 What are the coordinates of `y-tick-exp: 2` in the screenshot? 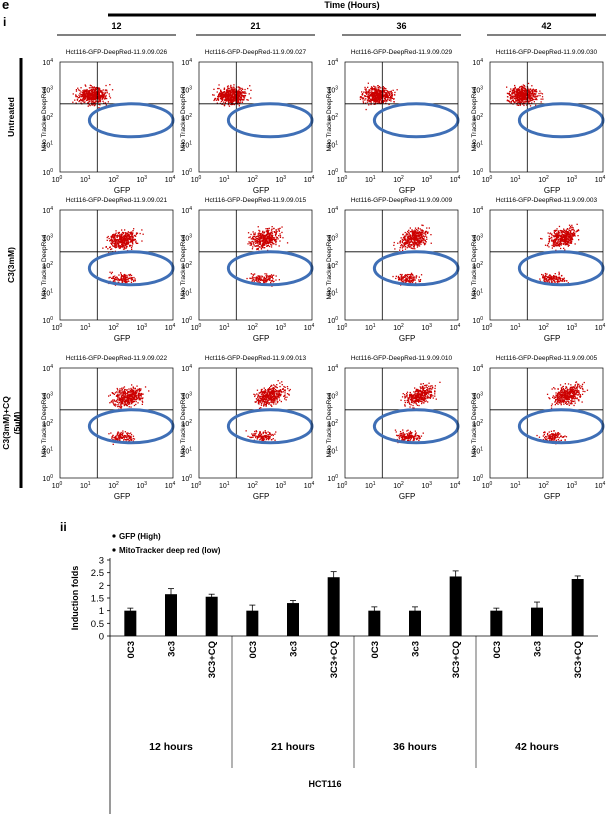 It's located at (336, 116).